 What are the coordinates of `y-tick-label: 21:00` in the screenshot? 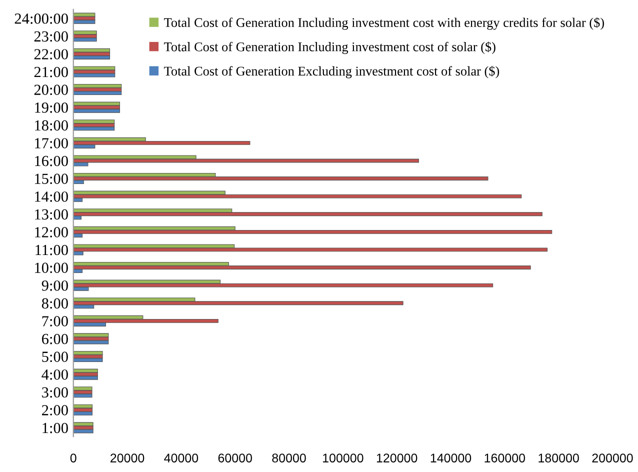 It's located at (51, 72).